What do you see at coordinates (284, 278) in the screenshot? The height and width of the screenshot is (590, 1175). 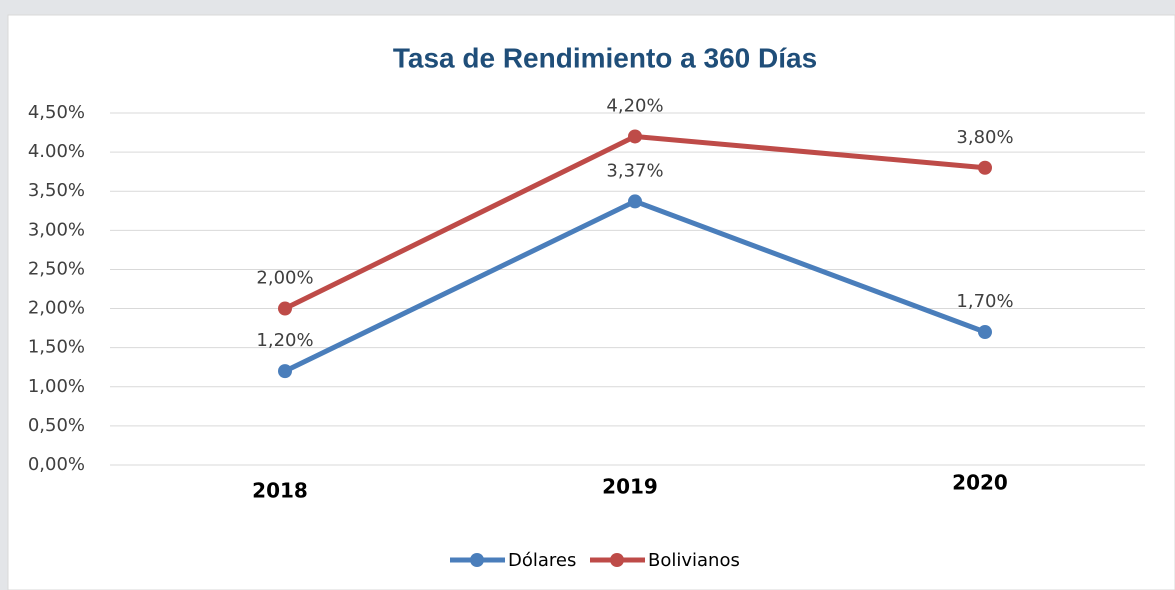 I see `data-label: 2,00%` at bounding box center [284, 278].